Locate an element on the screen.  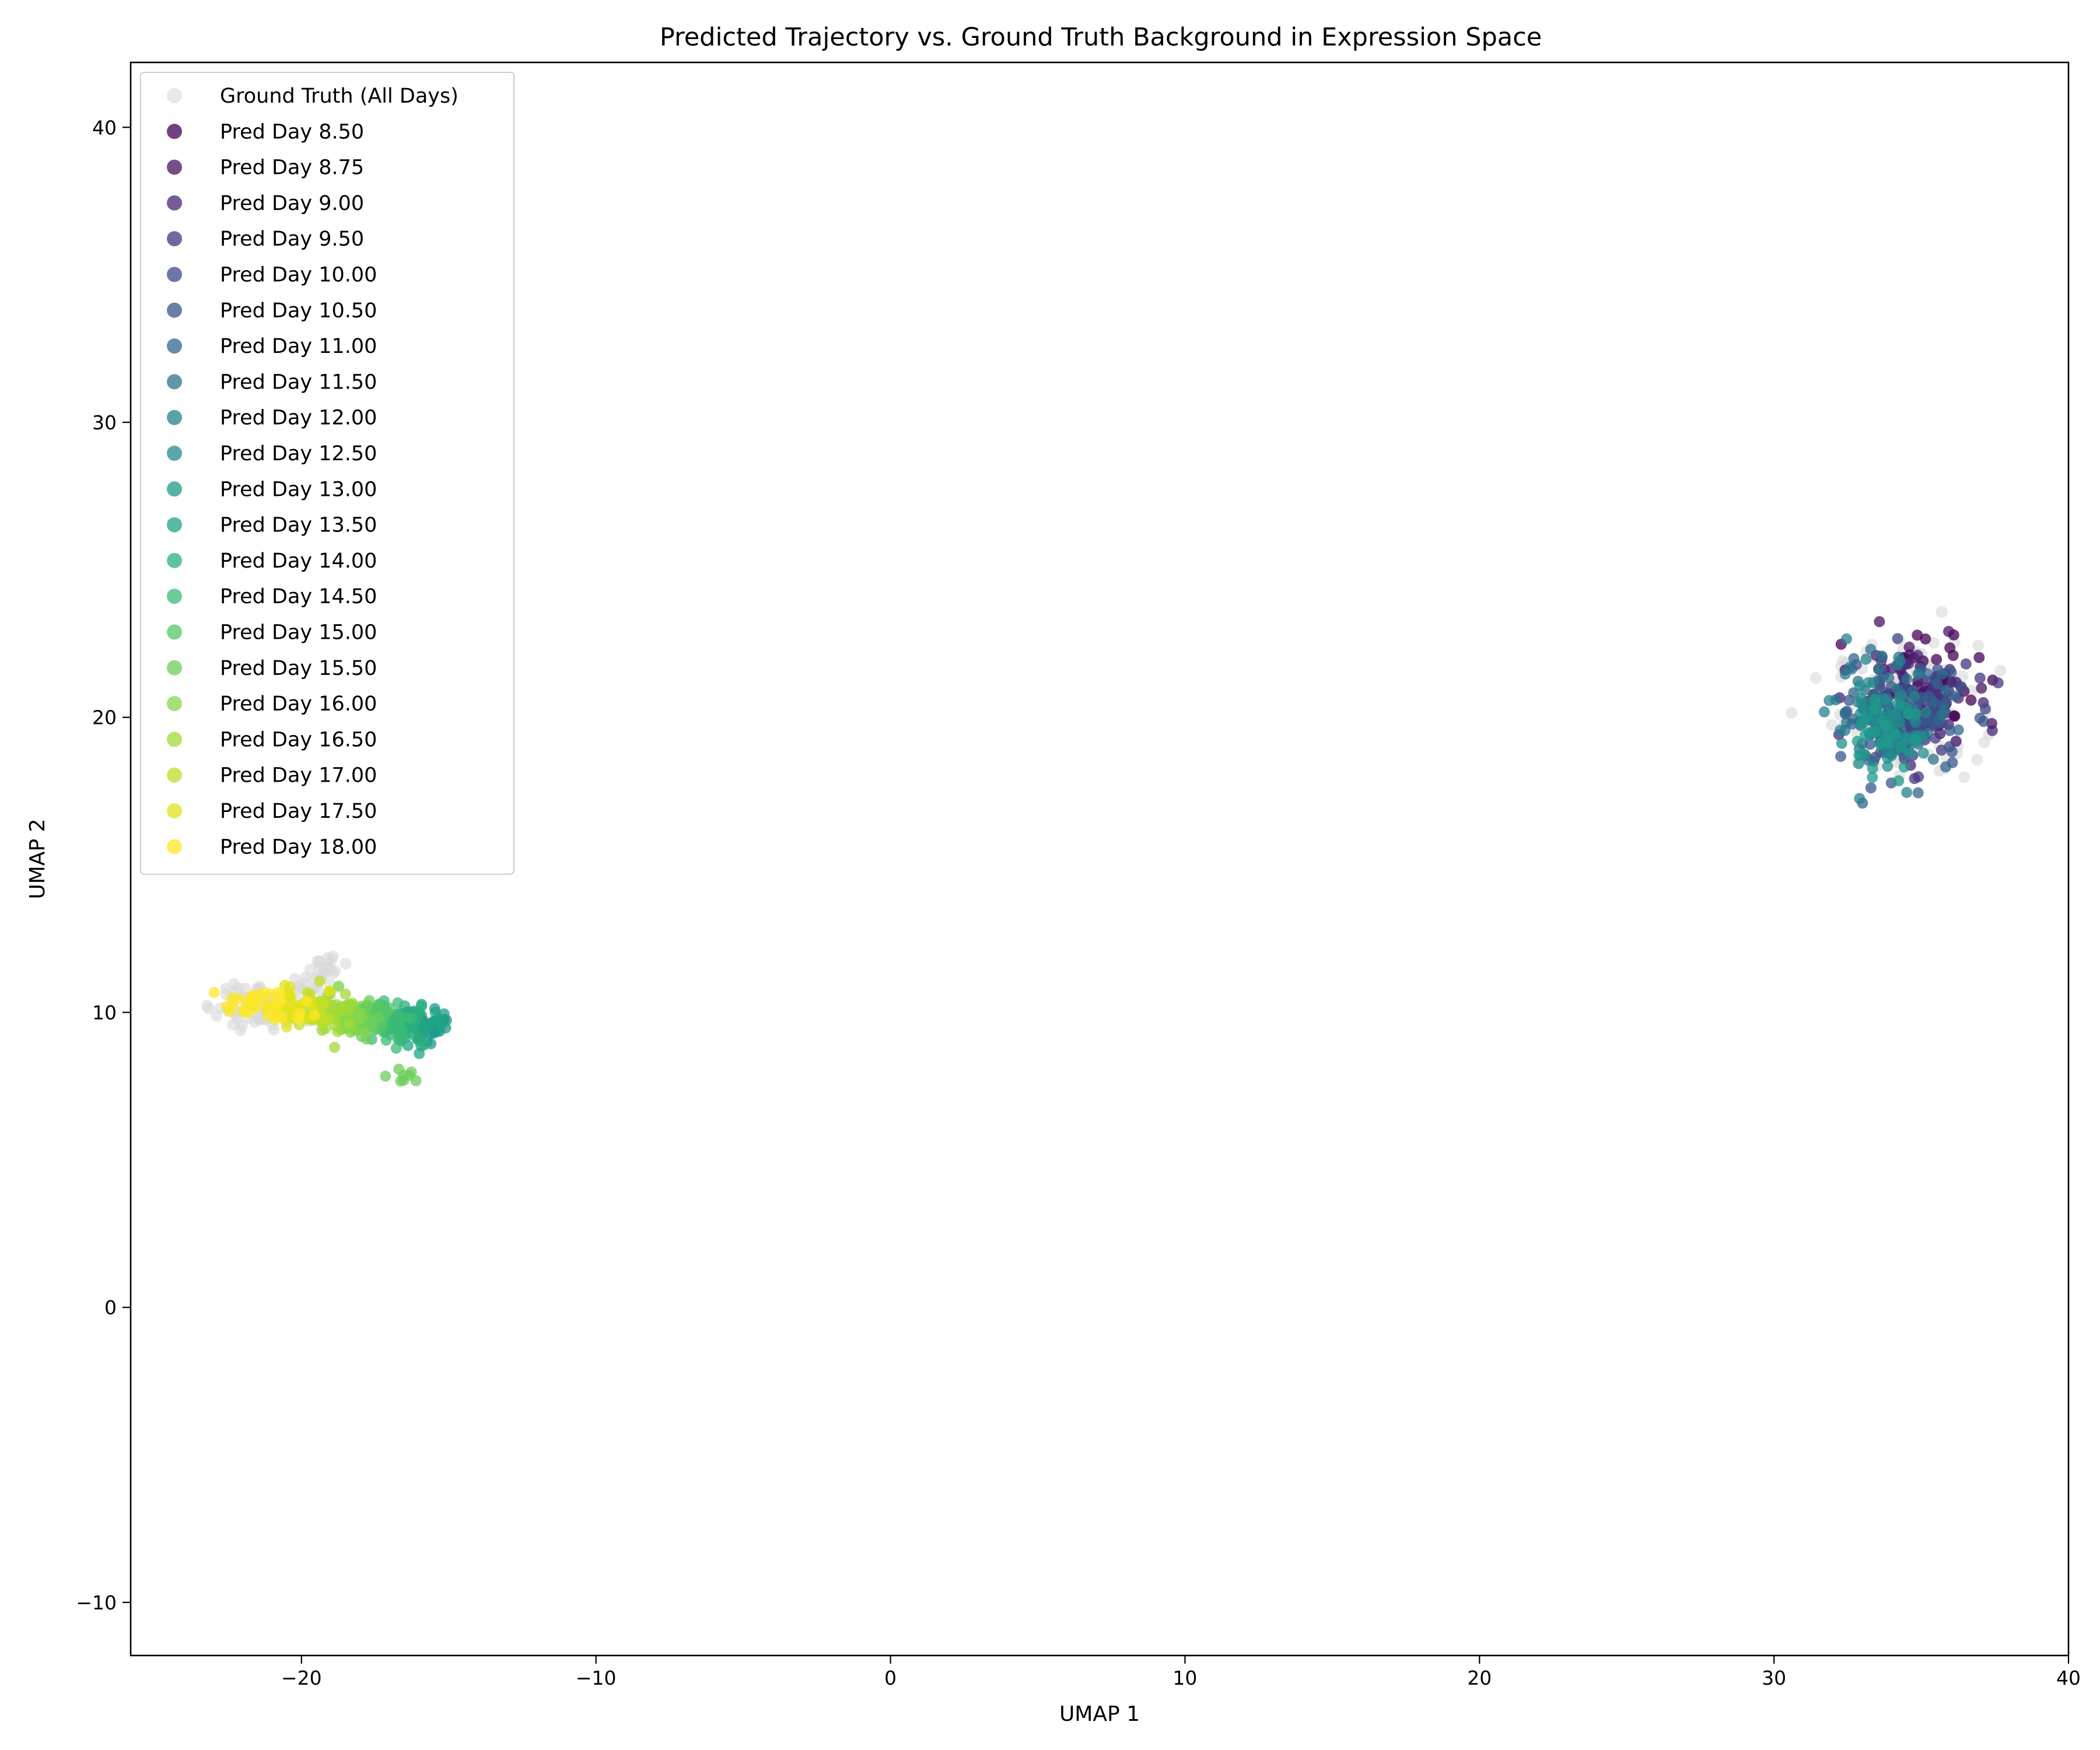
y-axis: −10 0 10 20 30 40 is located at coordinates (103, 865).